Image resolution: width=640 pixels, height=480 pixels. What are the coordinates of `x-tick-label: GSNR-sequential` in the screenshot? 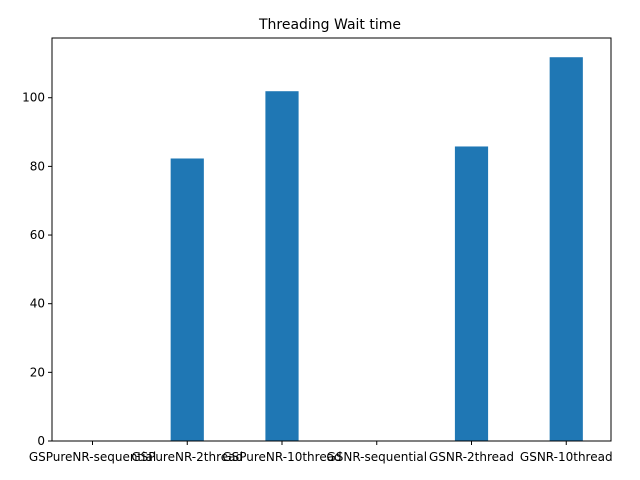 It's located at (376, 457).